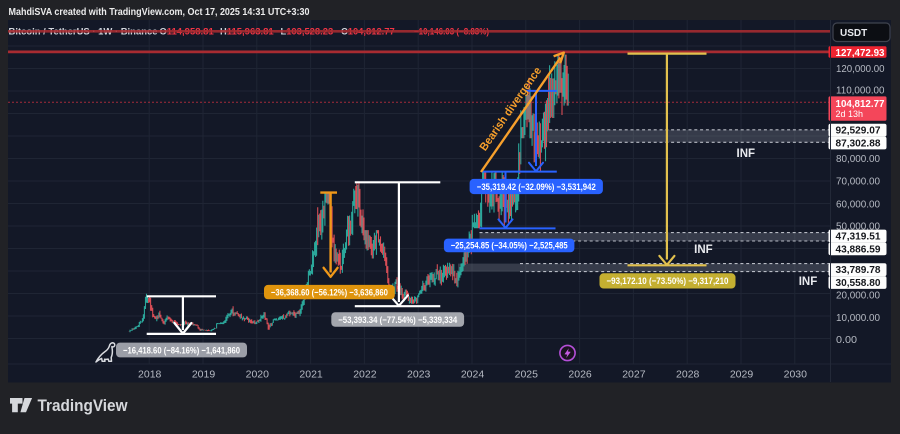 The image size is (900, 434). What do you see at coordinates (181, 350) in the screenshot?
I see `svg-text:−16,418.60 (−84.16%) −1,641,86: −16,418.60 (−84.16%) −1,641,860` at bounding box center [181, 350].